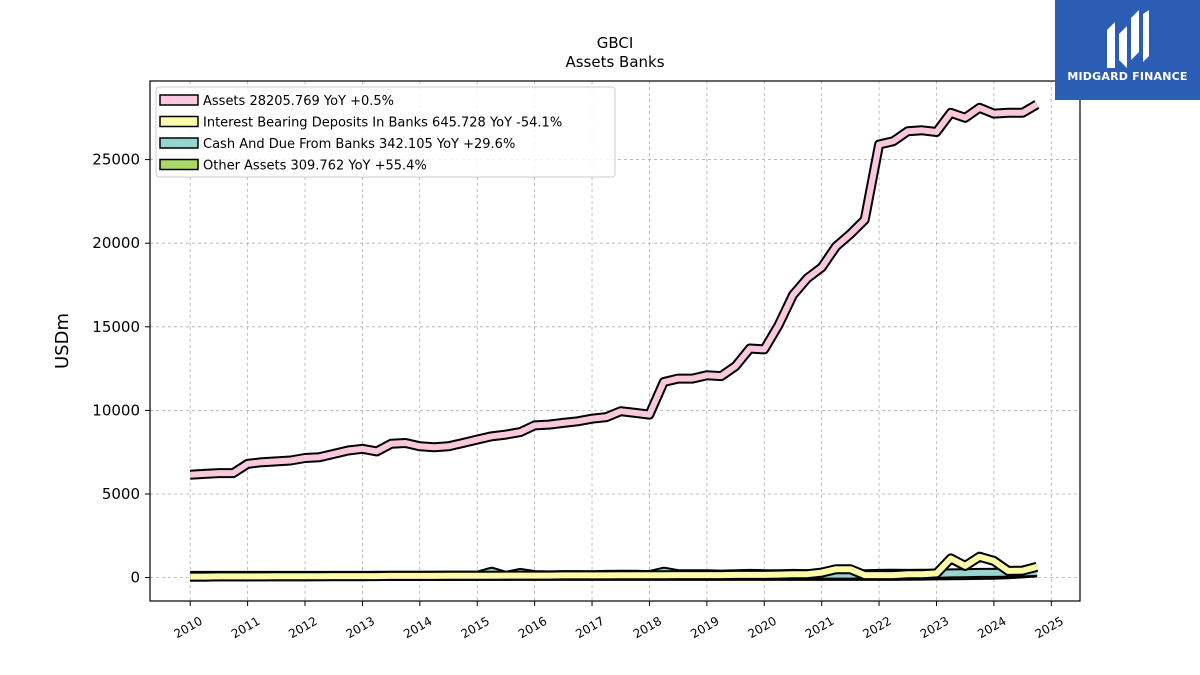 This screenshot has height=675, width=1200. Describe the element at coordinates (245, 627) in the screenshot. I see `x-tick-label: 2011` at that location.